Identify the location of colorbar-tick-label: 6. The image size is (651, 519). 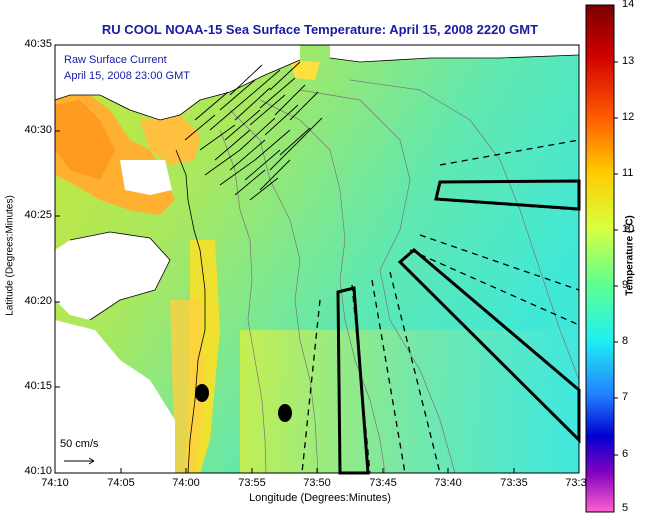
(625, 454).